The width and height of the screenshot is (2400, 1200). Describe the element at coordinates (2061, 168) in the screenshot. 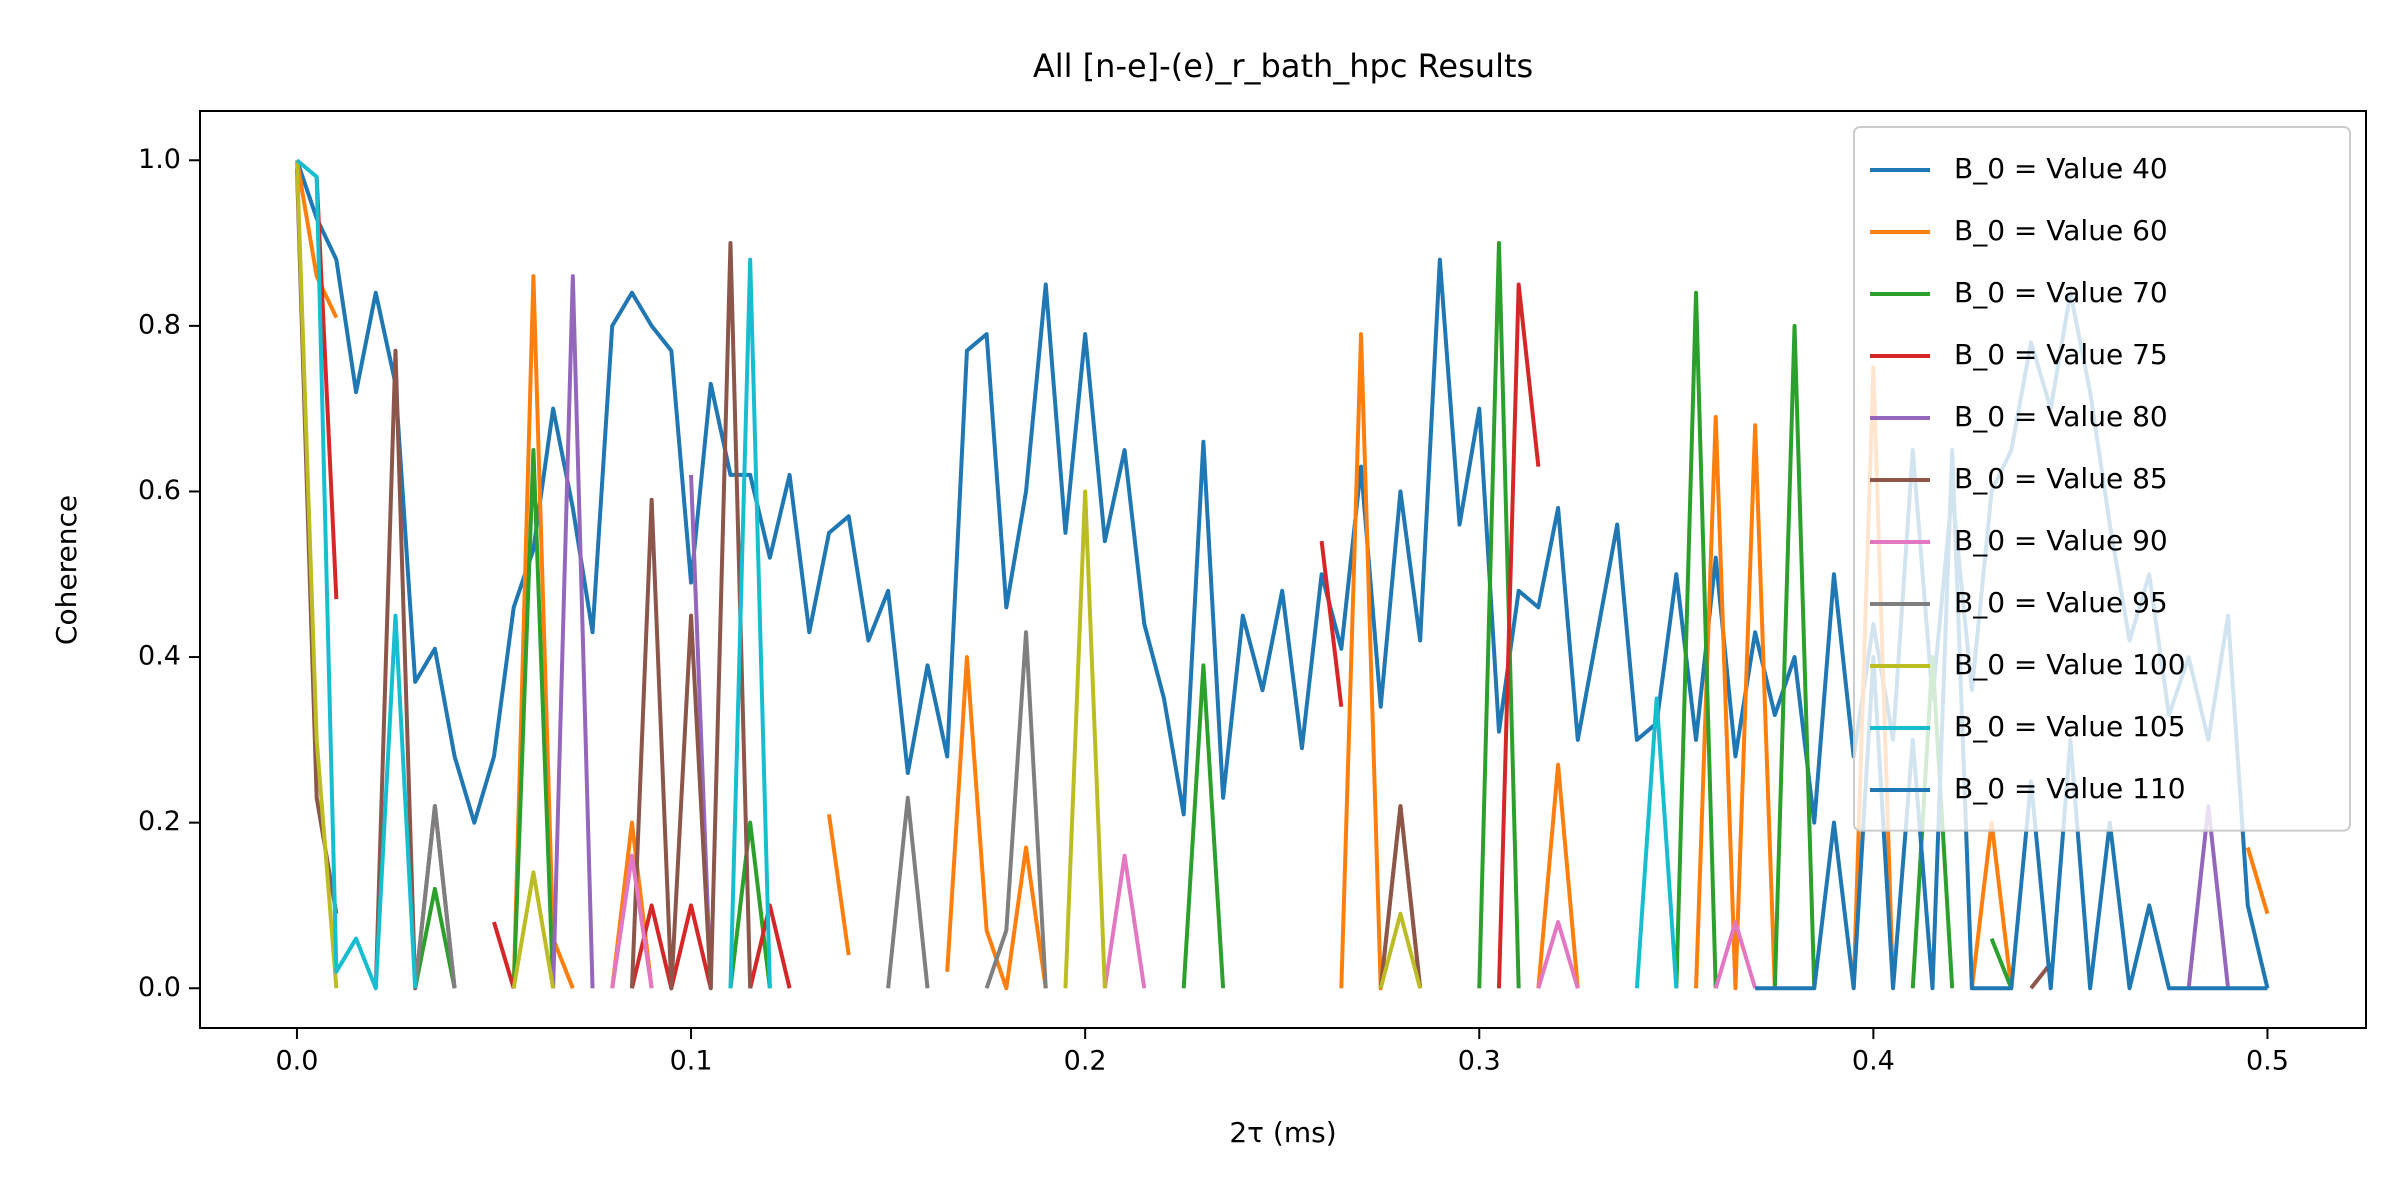

I see `legend-label: B_0 = Value 40` at that location.